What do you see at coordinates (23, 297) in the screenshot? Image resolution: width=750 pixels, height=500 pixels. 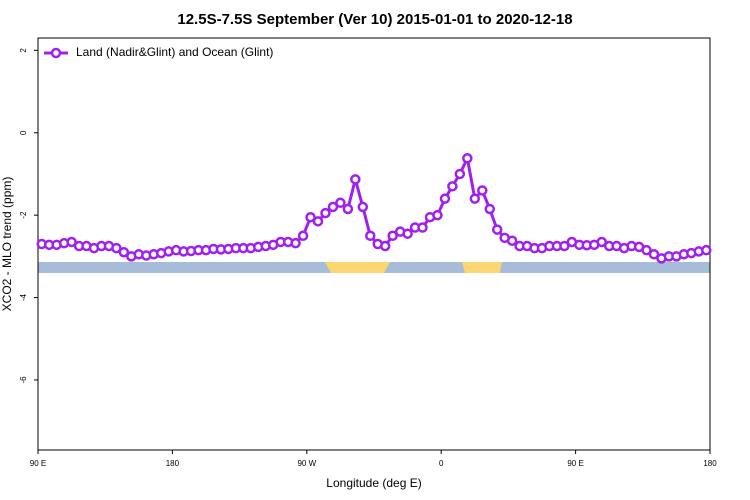 I see `y-tick-label: -4` at bounding box center [23, 297].